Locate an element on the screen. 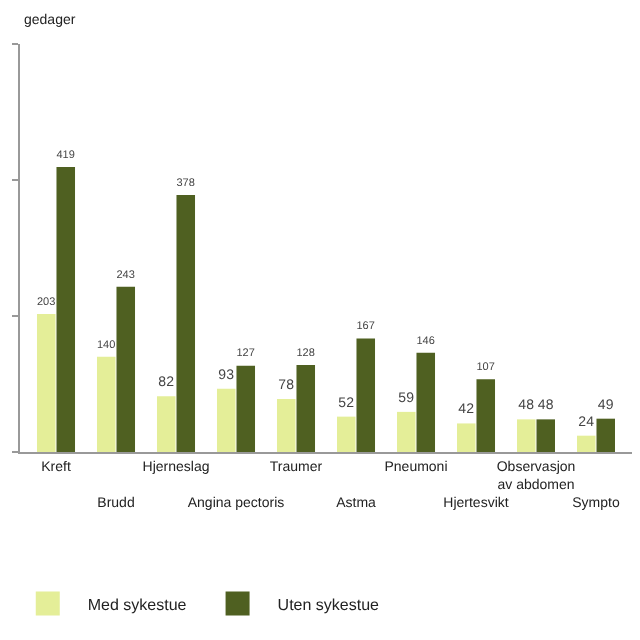 This screenshot has width=640, height=640. legend-label: Uten sykestue is located at coordinates (329, 604).